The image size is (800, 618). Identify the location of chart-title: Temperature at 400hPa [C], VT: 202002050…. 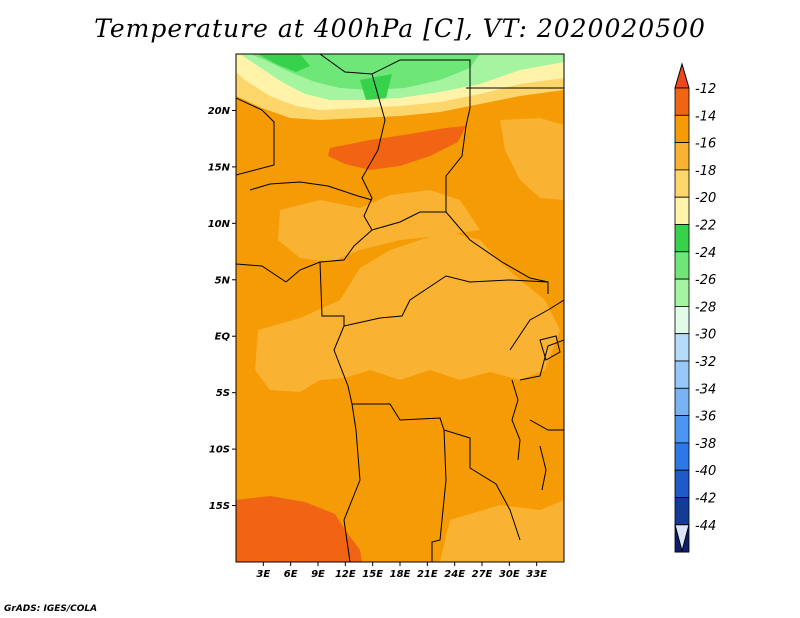
(400, 28).